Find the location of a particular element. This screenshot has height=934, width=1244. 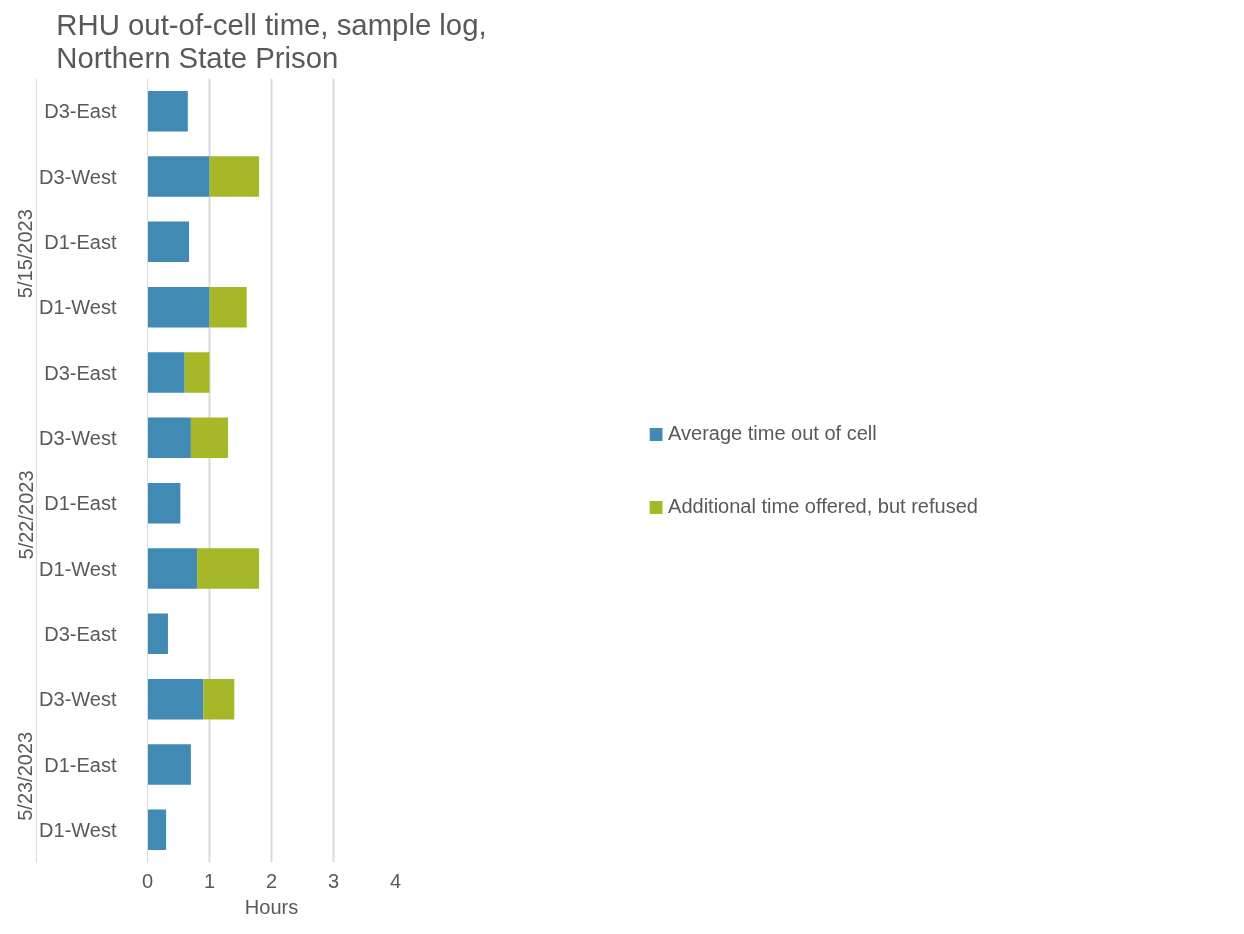

x-tick-label: 3 is located at coordinates (333, 880).